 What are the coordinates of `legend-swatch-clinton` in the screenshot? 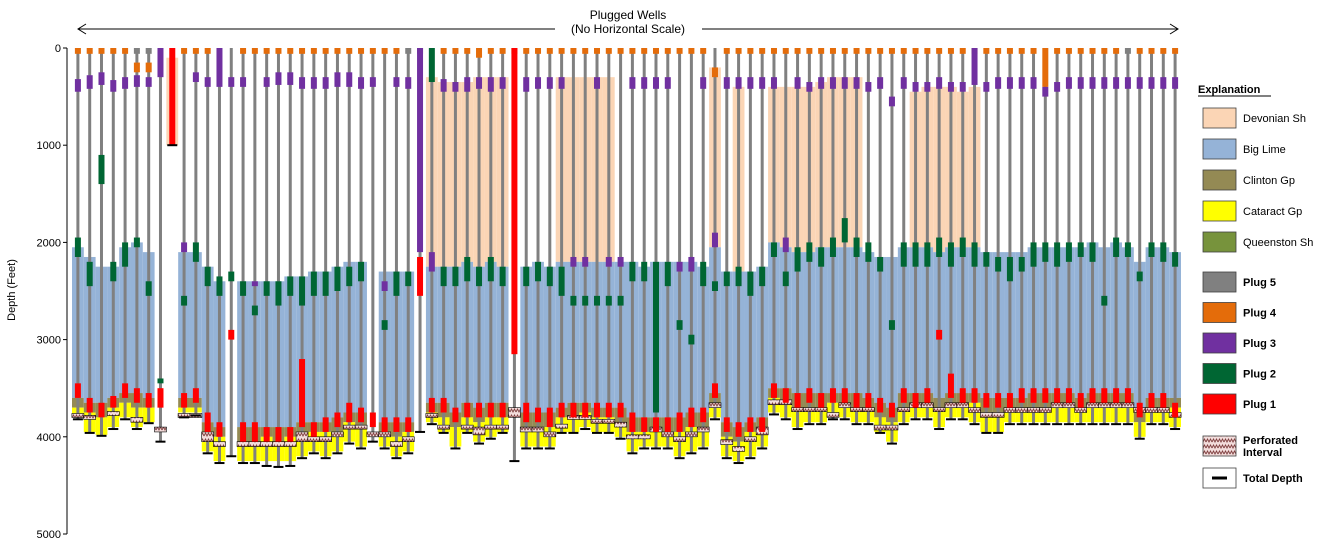 It's located at (1219, 180).